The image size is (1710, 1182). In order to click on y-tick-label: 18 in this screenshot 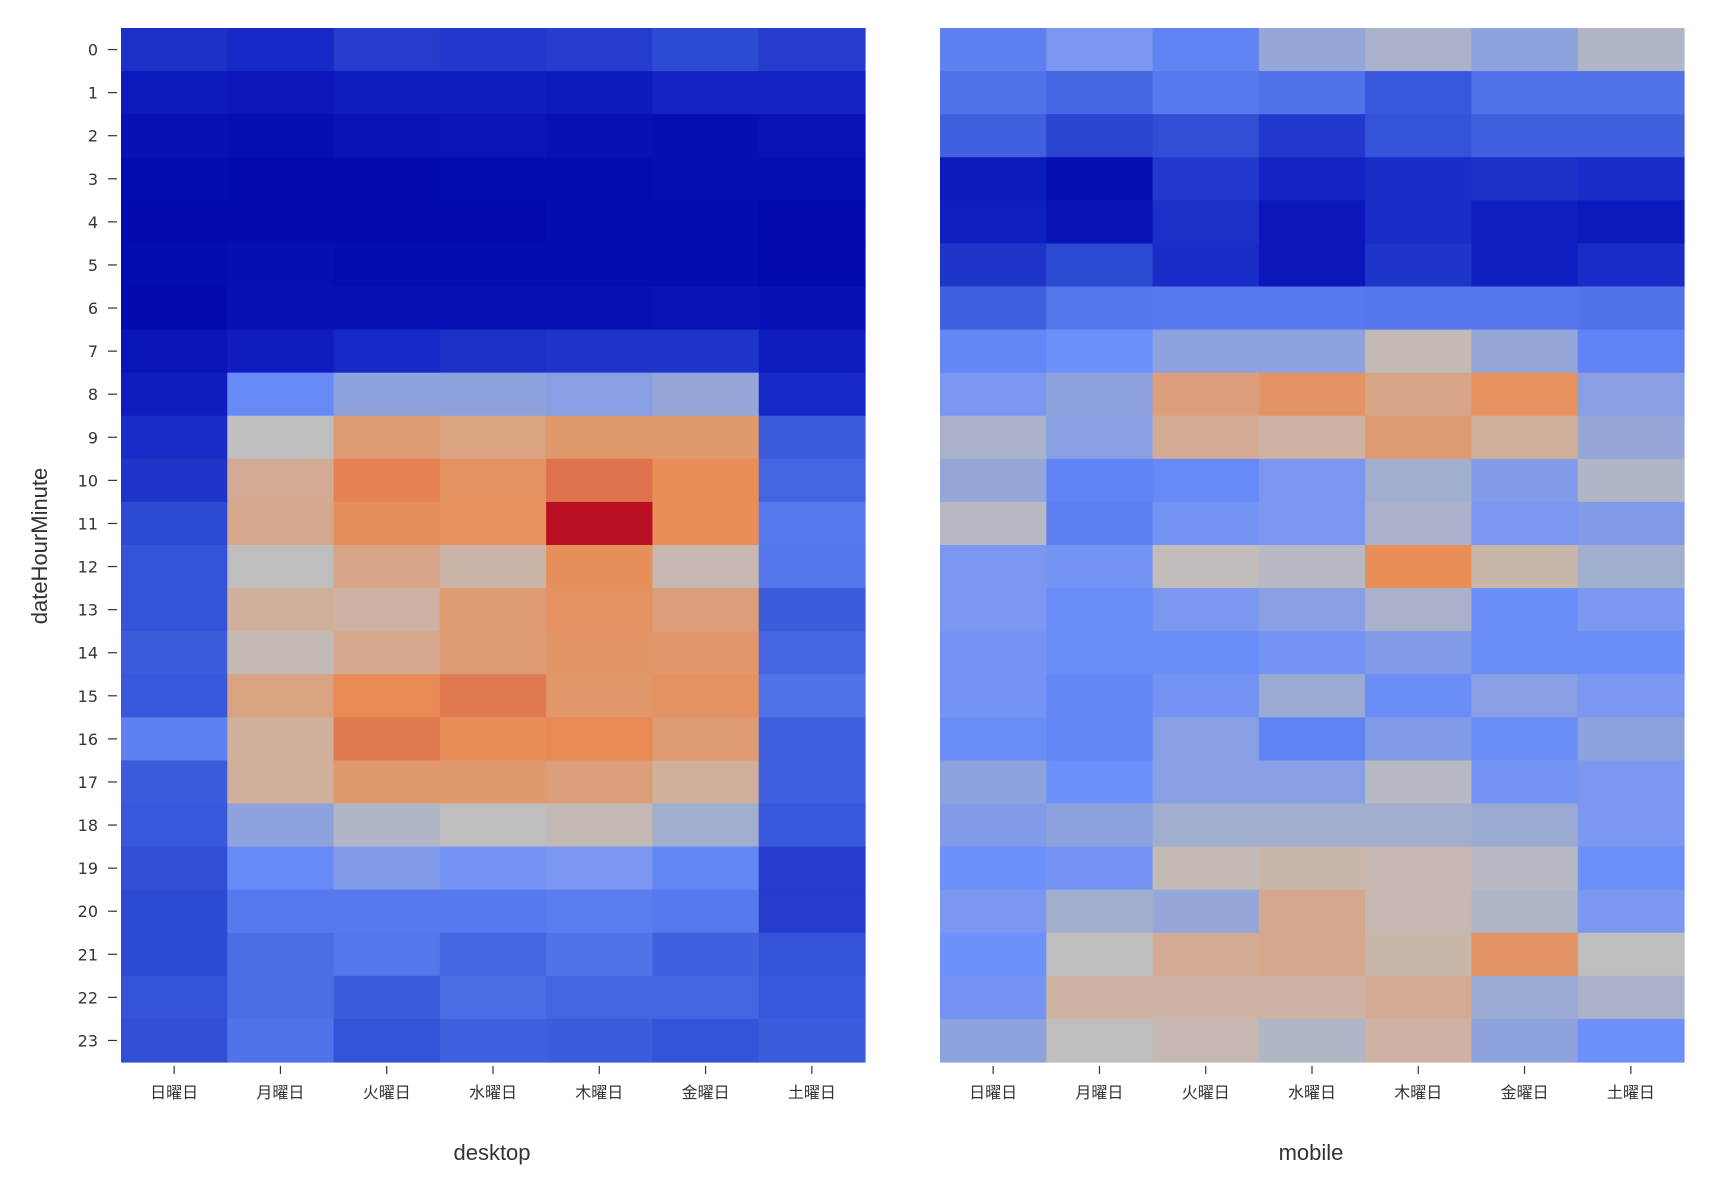, I will do `click(88, 825)`.